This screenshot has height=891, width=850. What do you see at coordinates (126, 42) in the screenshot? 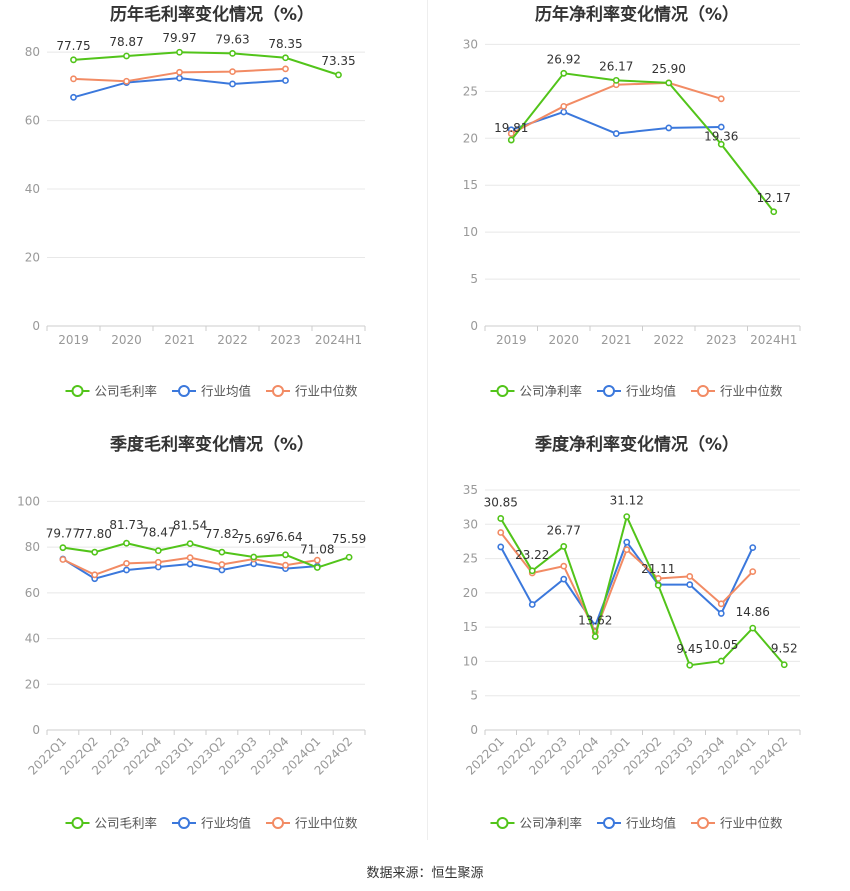
I see `data-label: 78.87` at bounding box center [126, 42].